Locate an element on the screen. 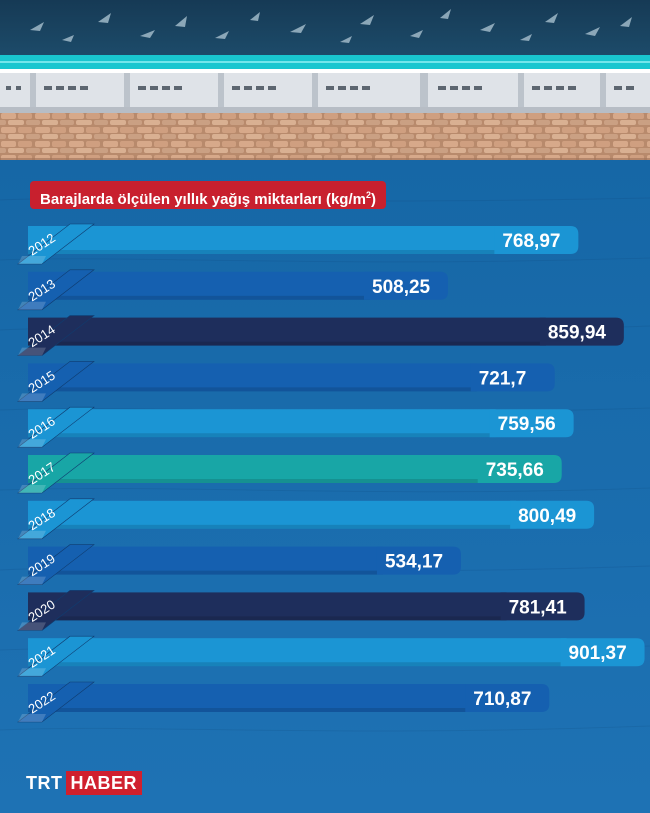  value-label-2013: 508,25 is located at coordinates (401, 287).